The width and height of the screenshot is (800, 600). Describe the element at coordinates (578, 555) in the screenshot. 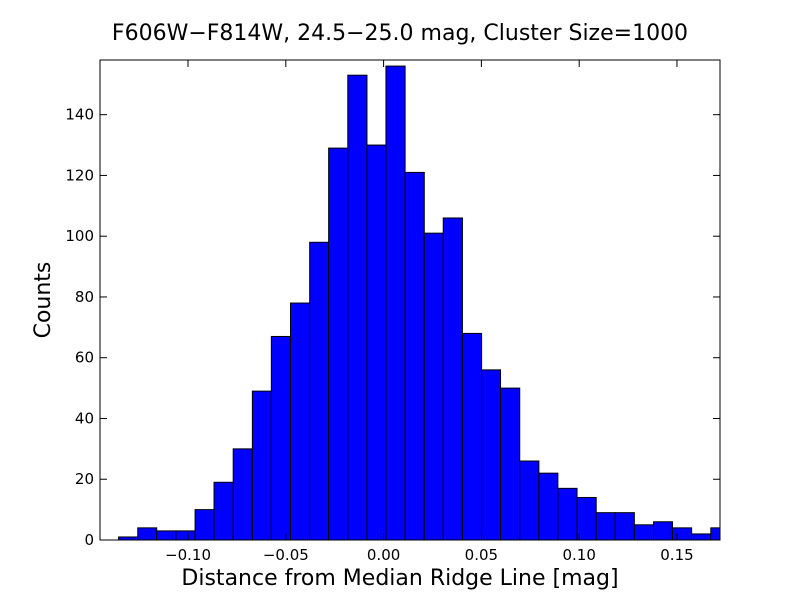

I see `x-tick-label-4: 0.10` at that location.